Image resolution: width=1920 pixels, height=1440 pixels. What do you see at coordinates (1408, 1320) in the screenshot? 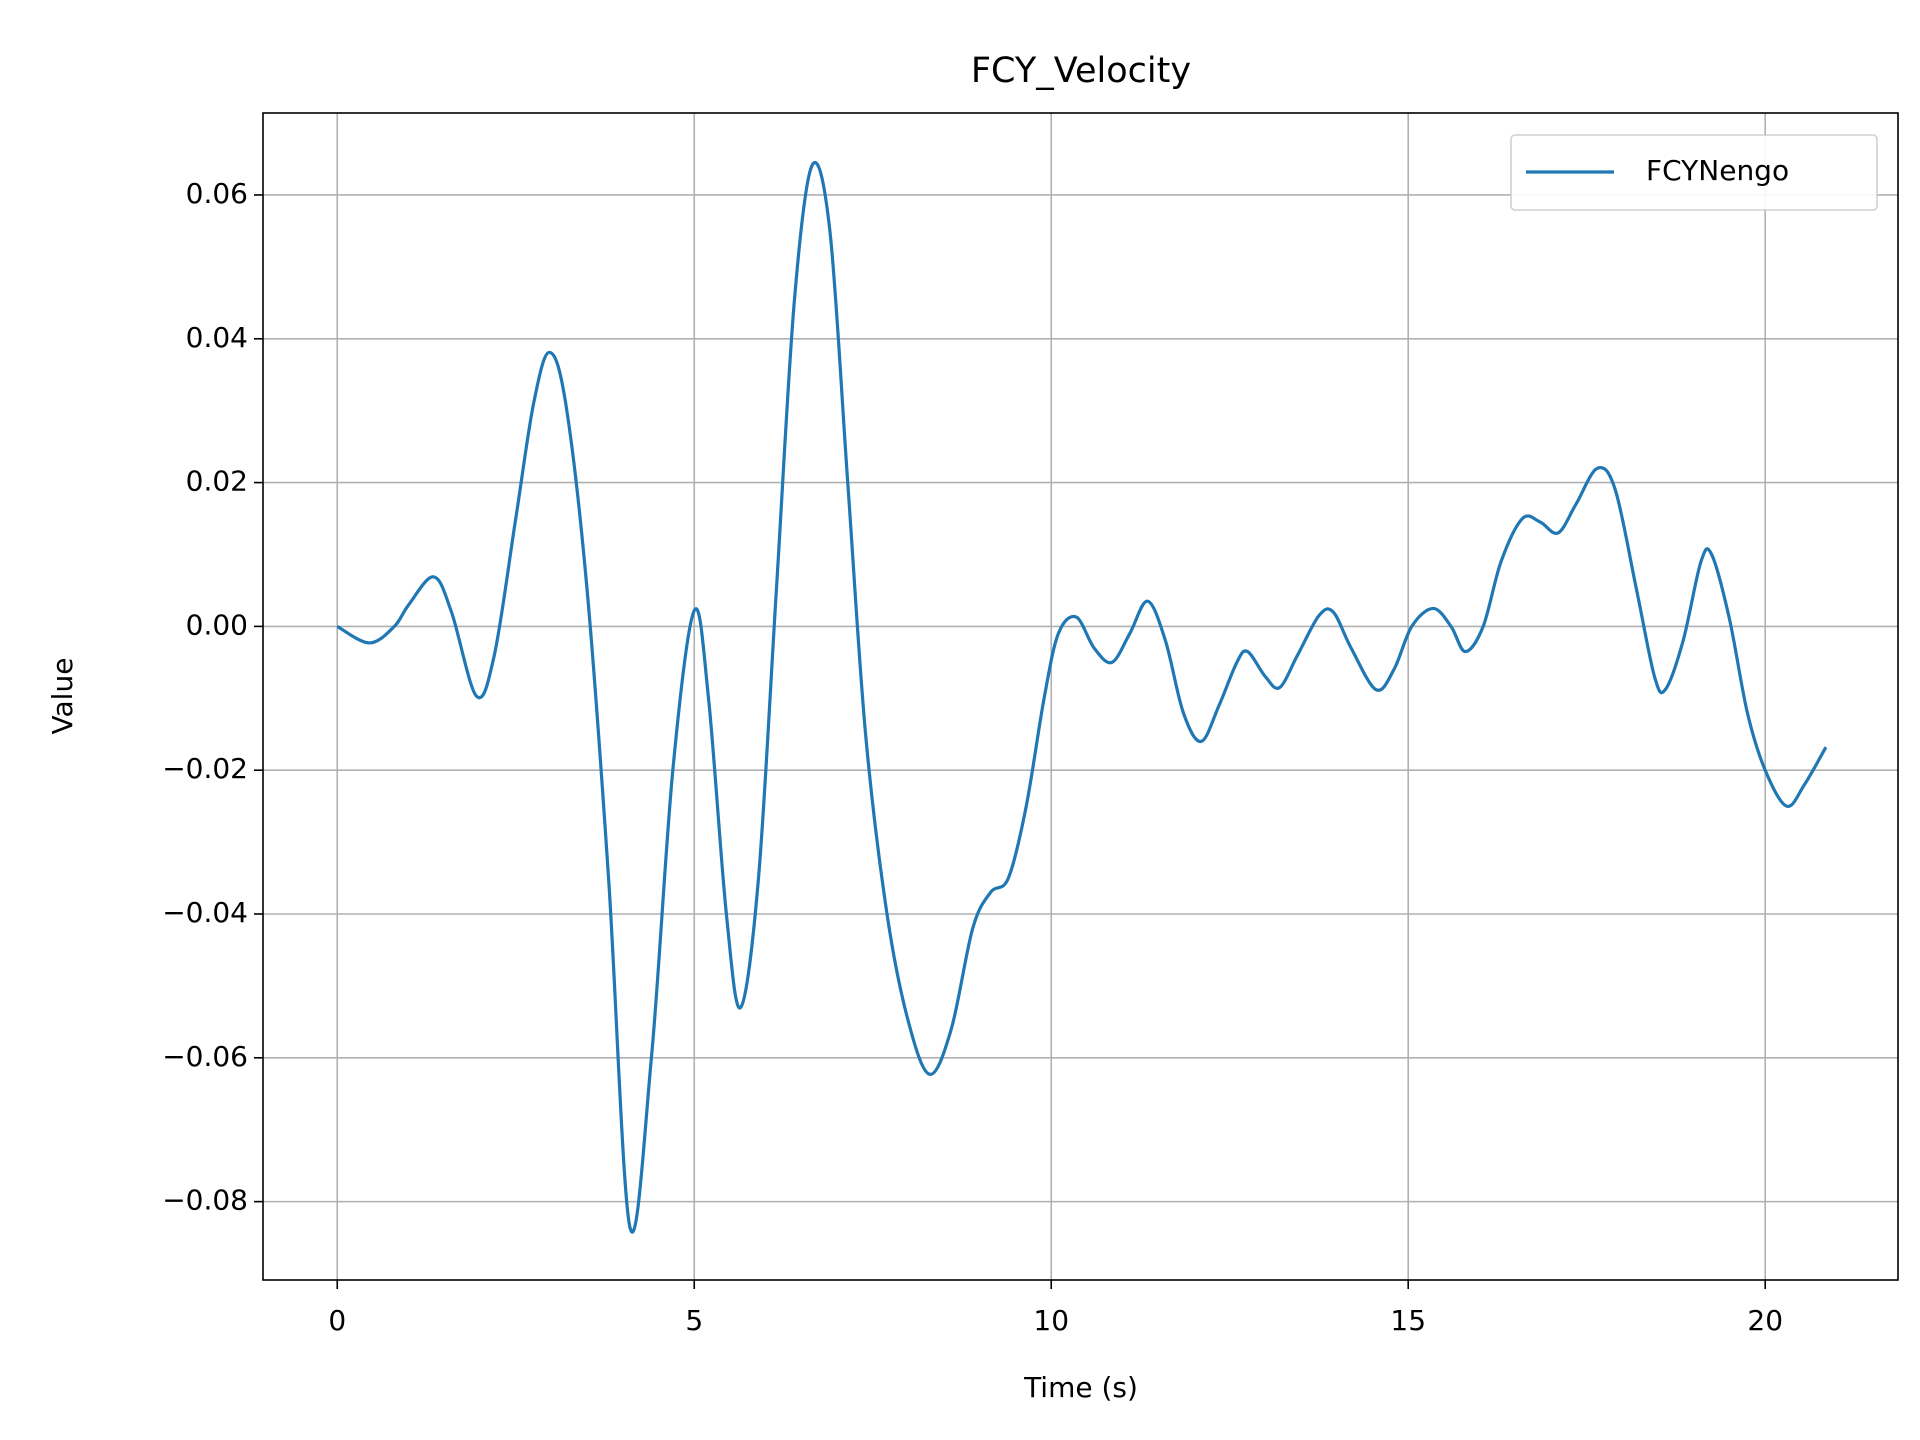
I see `x-tick-label: 15` at bounding box center [1408, 1320].